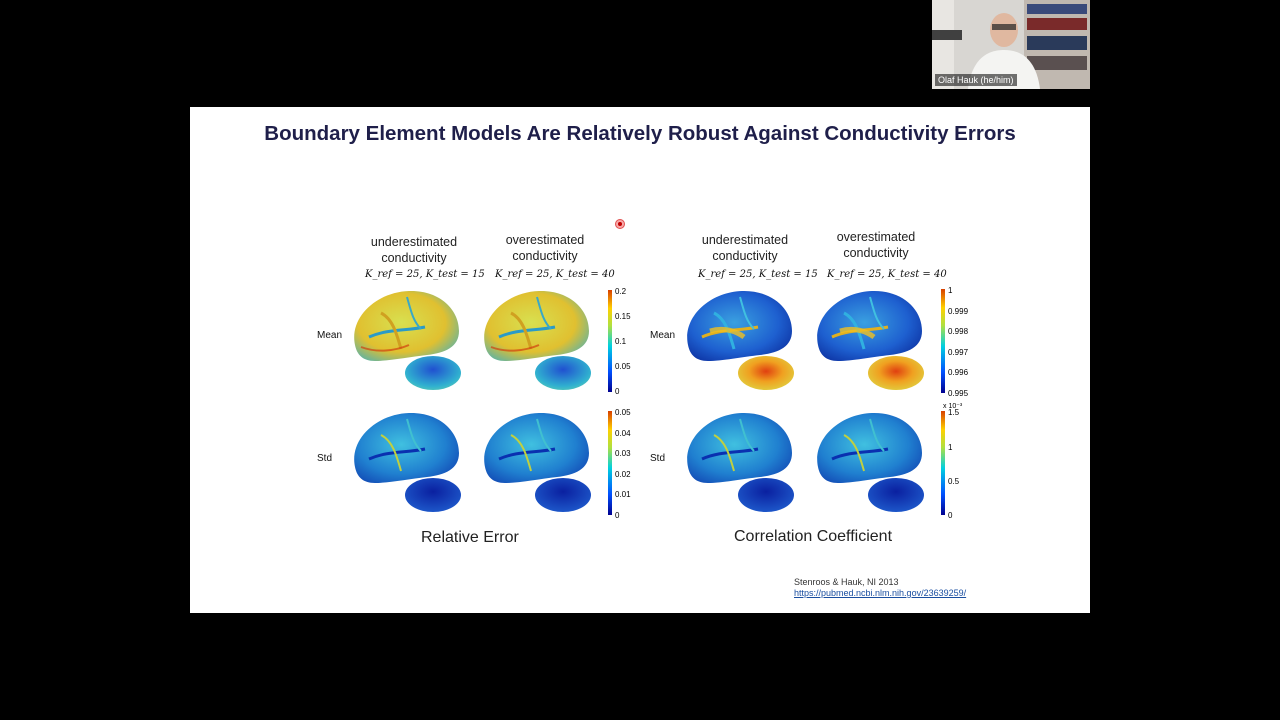 The image size is (1280, 720). I want to click on rel-over-line2: conductivity, so click(545, 256).